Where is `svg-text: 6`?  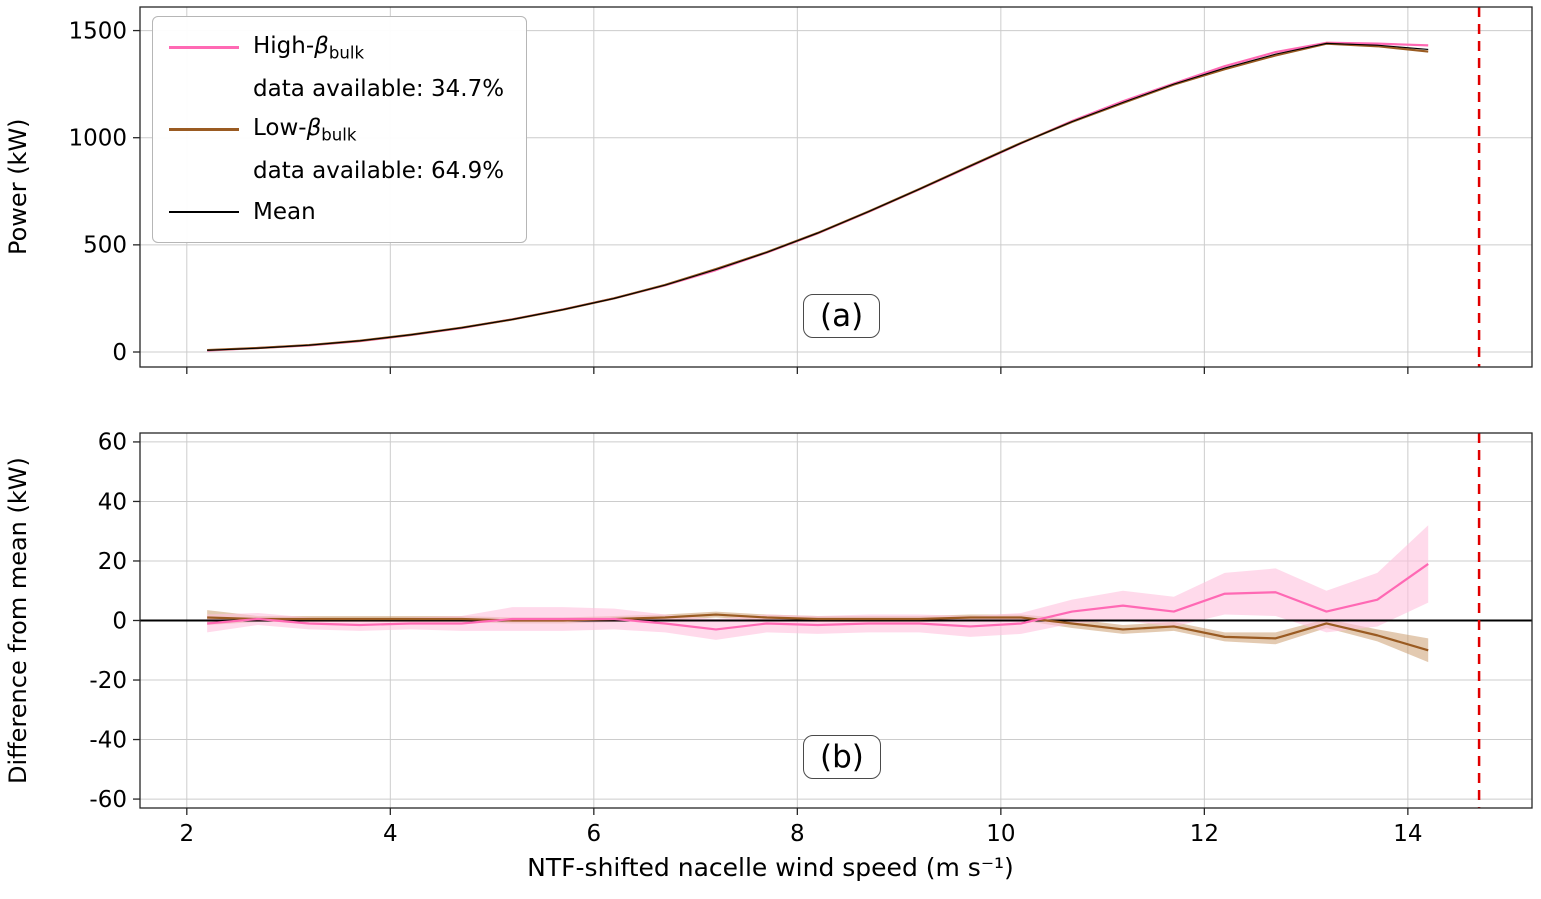 svg-text: 6 is located at coordinates (594, 834).